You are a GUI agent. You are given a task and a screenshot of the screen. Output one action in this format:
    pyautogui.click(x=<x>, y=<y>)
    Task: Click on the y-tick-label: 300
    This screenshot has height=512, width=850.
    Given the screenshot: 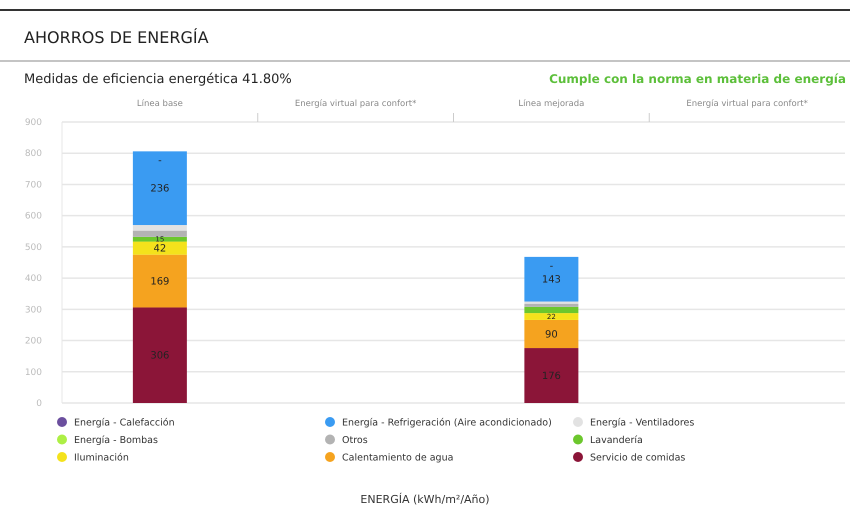 What is the action you would take?
    pyautogui.click(x=33, y=310)
    